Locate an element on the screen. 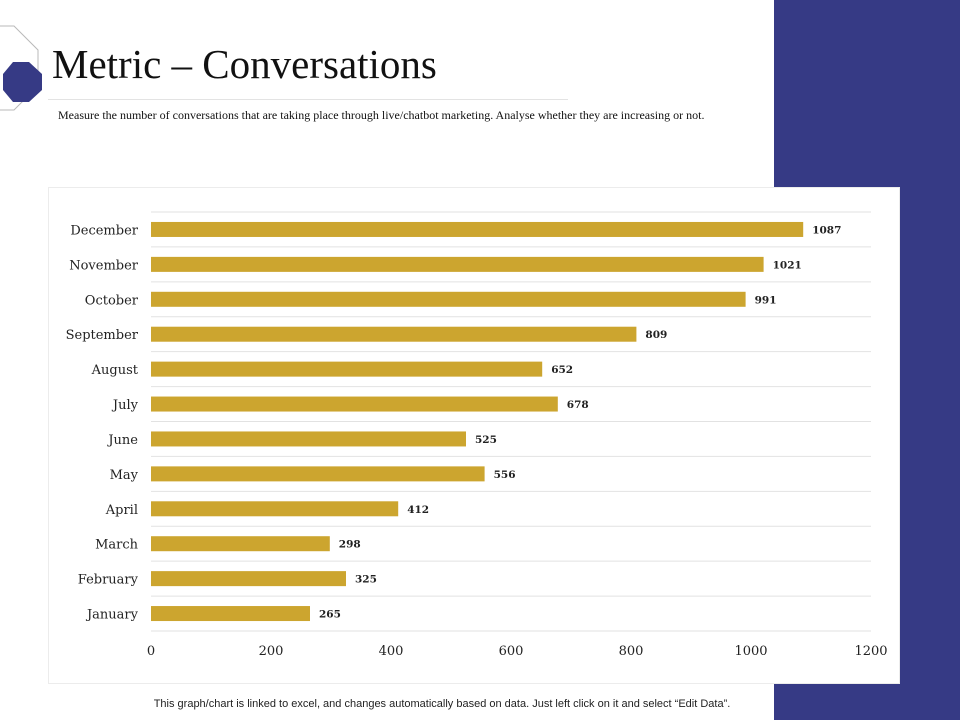 The width and height of the screenshot is (960, 720). bar-june is located at coordinates (308, 439).